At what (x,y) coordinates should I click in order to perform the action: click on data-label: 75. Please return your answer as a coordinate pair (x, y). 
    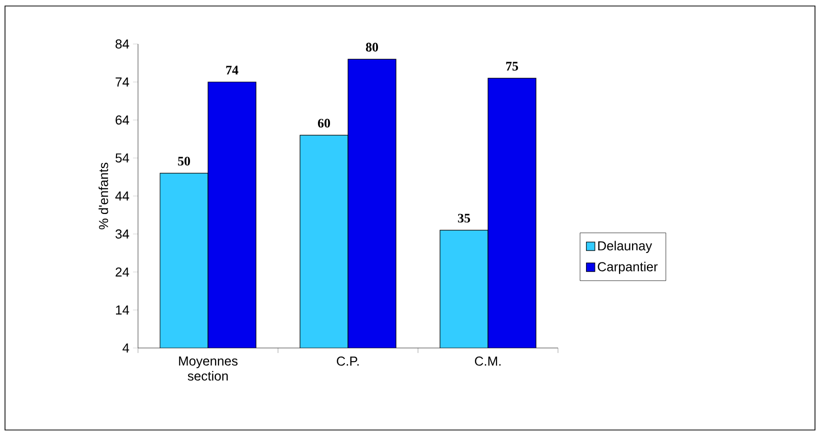
    Looking at the image, I should click on (512, 66).